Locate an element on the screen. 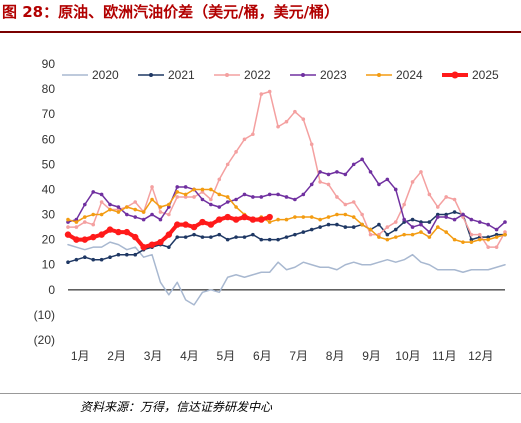 This screenshot has height=423, width=521. legend-label-2022: 2022 is located at coordinates (257, 75).